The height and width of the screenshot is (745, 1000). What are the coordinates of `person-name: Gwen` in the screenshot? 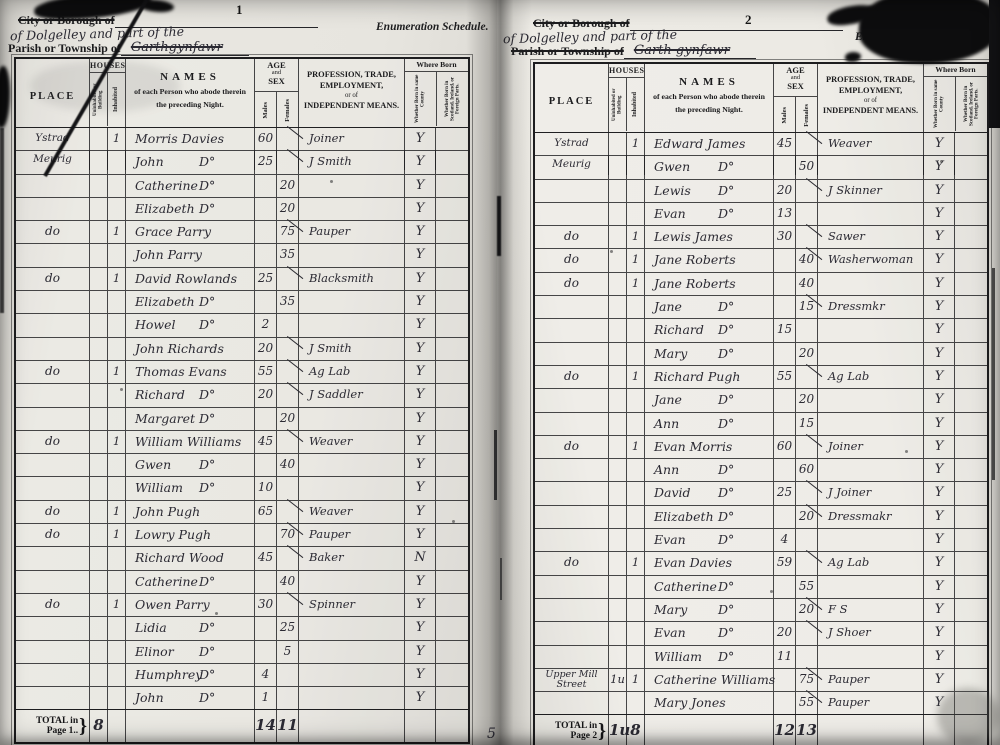 It's located at (672, 167).